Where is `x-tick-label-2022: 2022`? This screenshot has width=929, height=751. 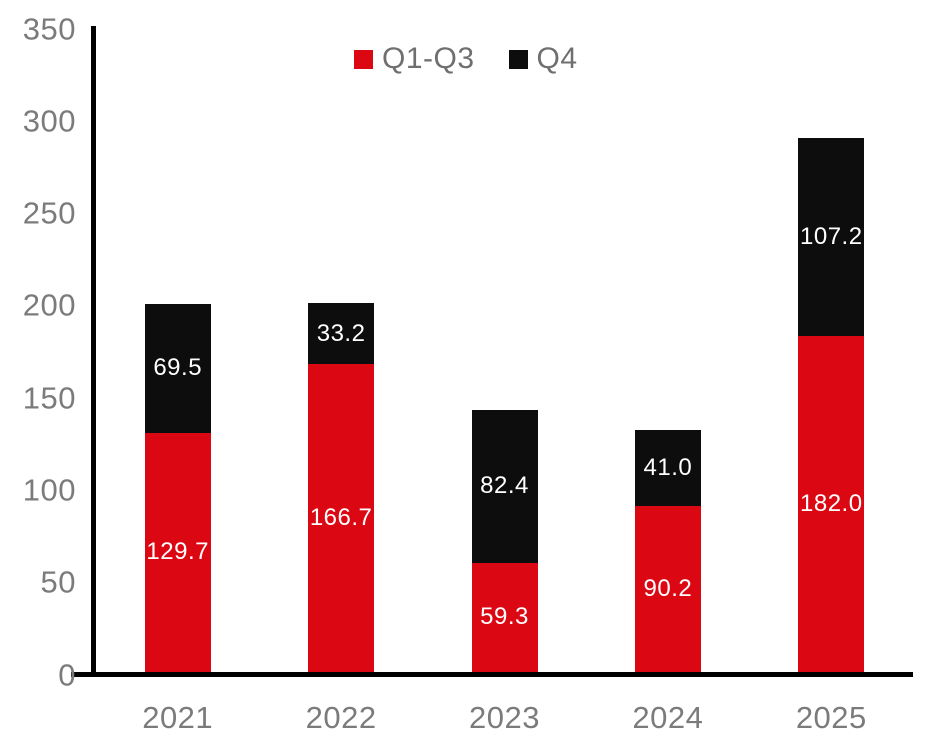
x-tick-label-2022: 2022 is located at coordinates (341, 717).